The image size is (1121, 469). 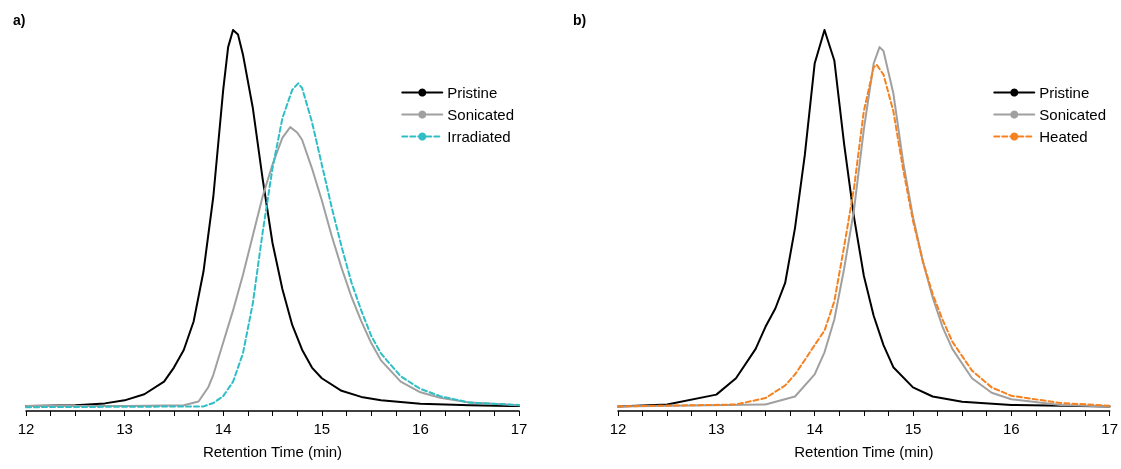 What do you see at coordinates (1063, 136) in the screenshot?
I see `legend-label: Heated` at bounding box center [1063, 136].